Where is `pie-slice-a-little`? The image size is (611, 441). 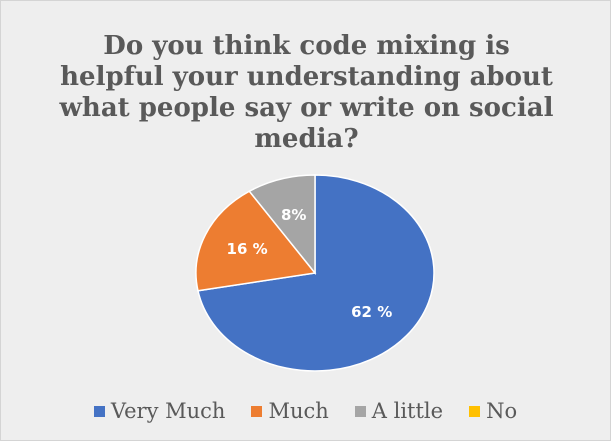
pie-slice-a-little is located at coordinates (282, 225).